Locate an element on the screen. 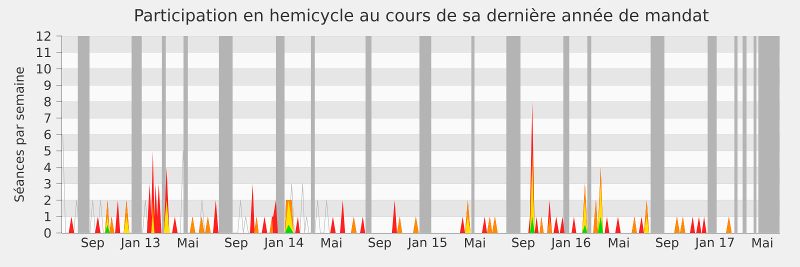 This screenshot has width=800, height=267. y-tick-label: 11 is located at coordinates (43, 53).